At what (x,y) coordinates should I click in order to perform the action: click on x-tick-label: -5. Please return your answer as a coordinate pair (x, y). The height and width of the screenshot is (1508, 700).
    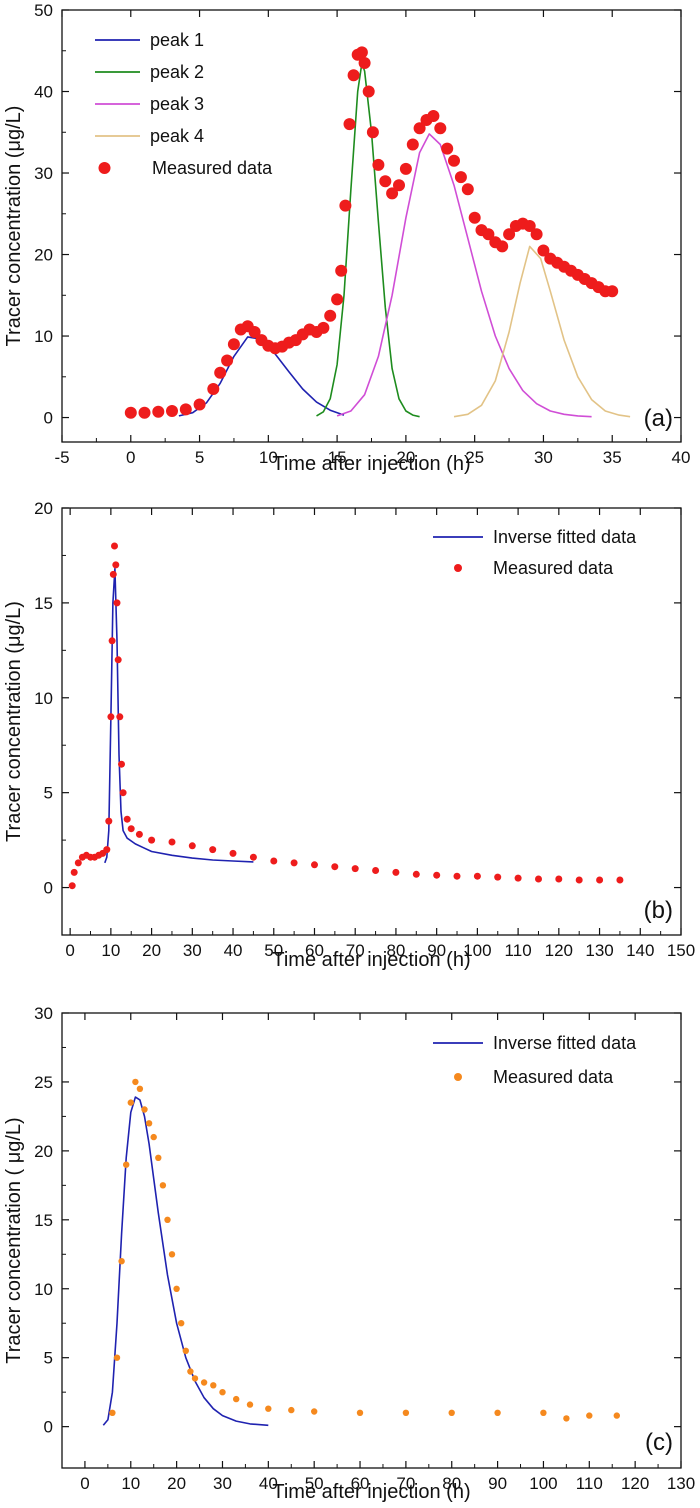
    Looking at the image, I should click on (61, 457).